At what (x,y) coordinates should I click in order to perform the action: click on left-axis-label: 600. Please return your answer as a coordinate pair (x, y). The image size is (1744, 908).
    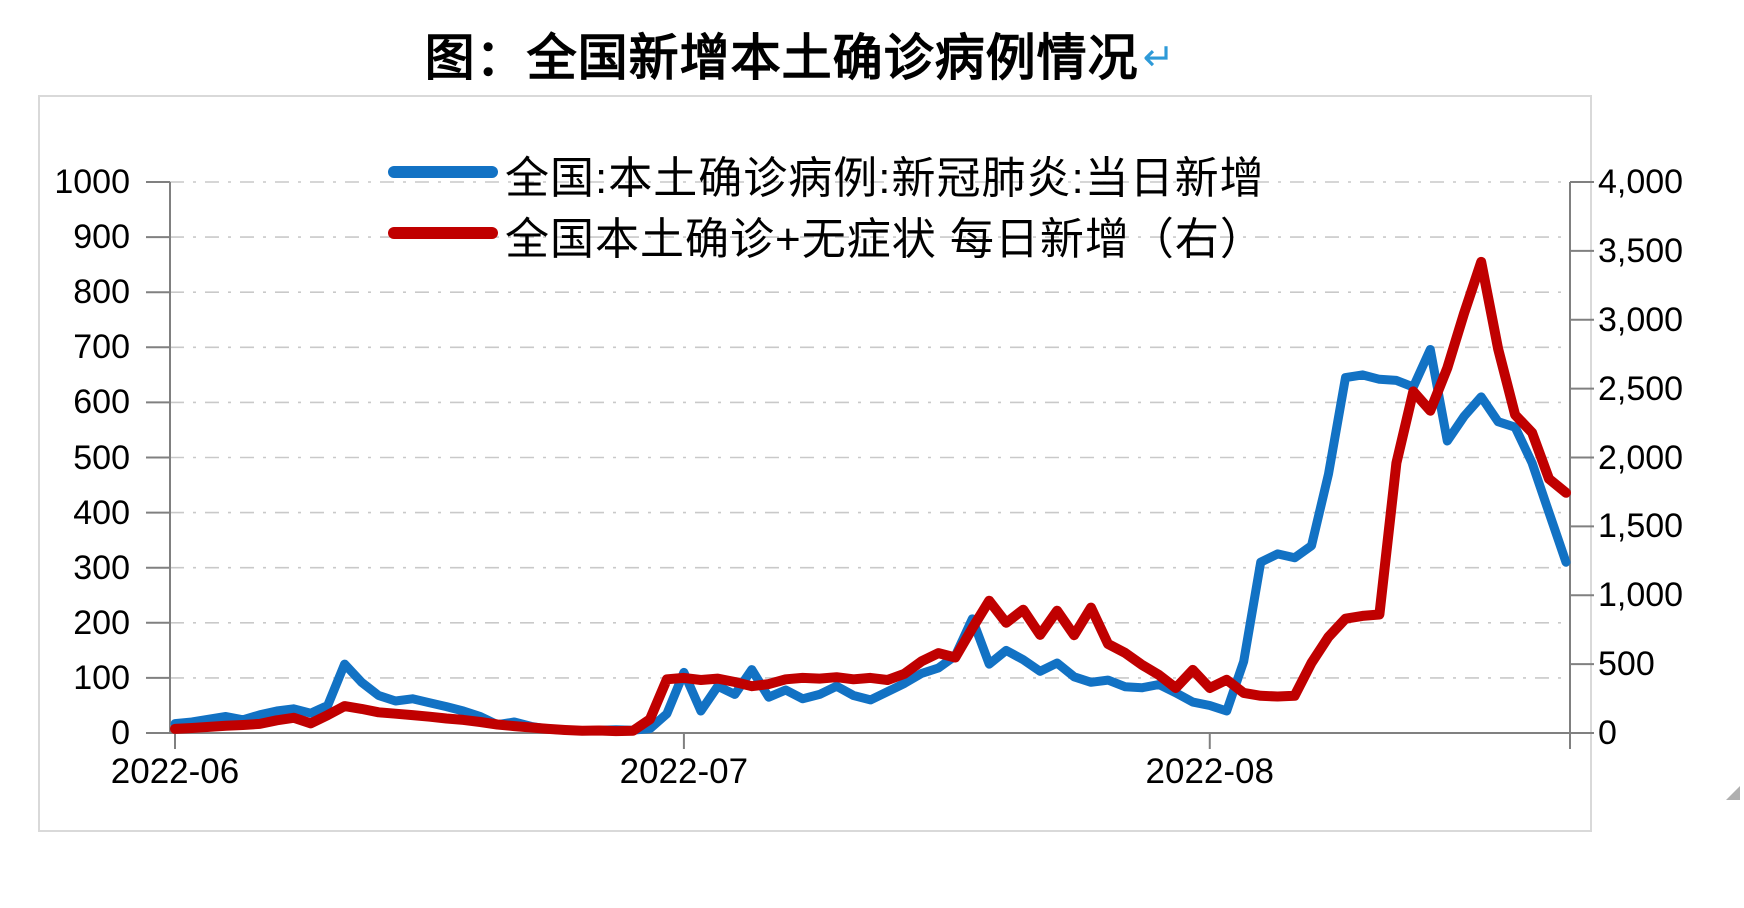
    Looking at the image, I should click on (101, 402).